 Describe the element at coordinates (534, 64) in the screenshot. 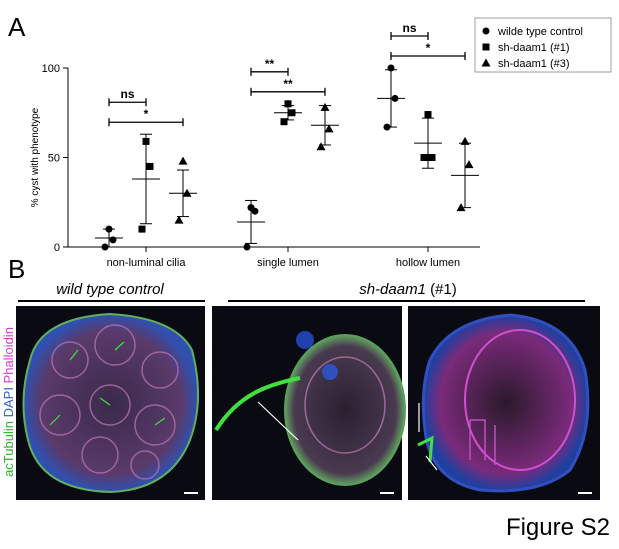

I see `legend-label: sh-daam1 (#3)` at that location.